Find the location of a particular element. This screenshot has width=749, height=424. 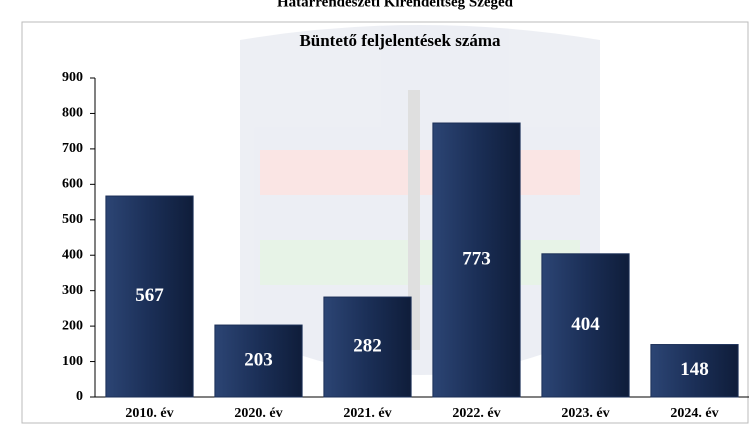

y-tick-label: 200 is located at coordinates (72, 325).